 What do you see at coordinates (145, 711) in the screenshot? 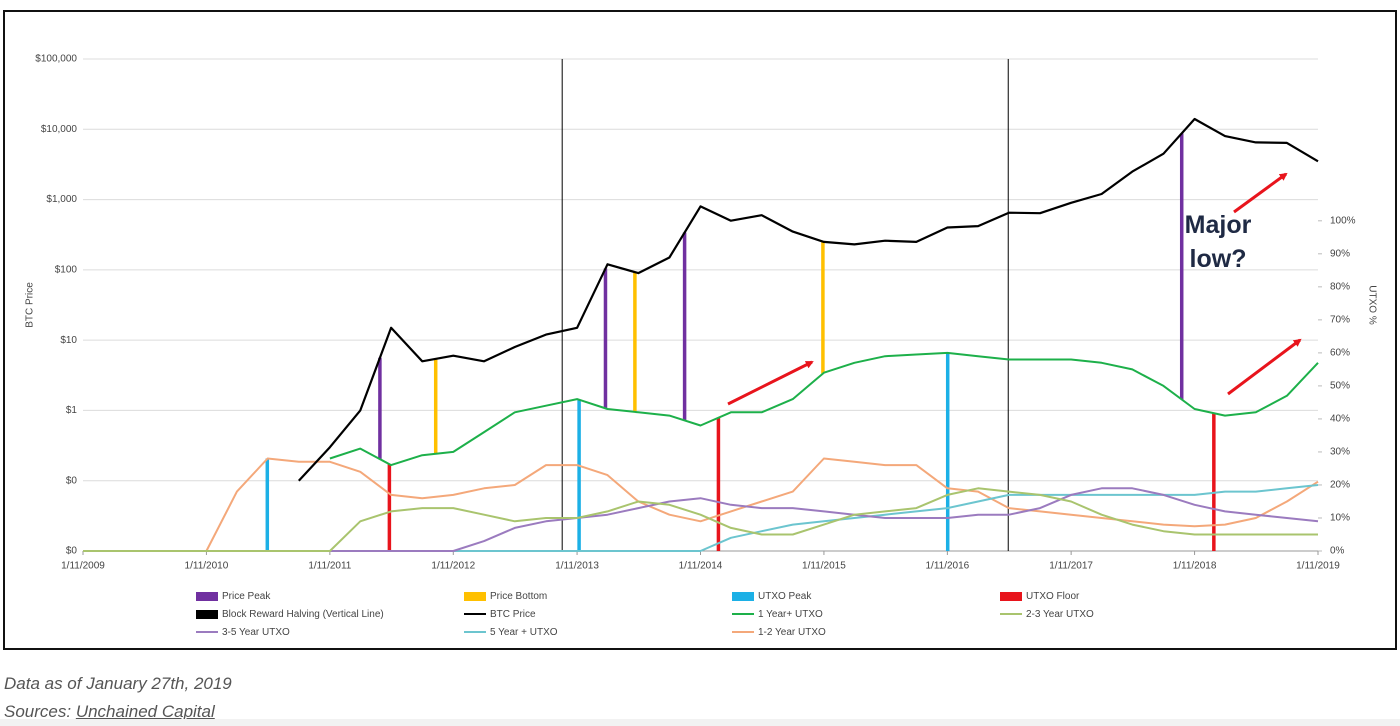
I see `sources-link: Unchained Capital` at bounding box center [145, 711].